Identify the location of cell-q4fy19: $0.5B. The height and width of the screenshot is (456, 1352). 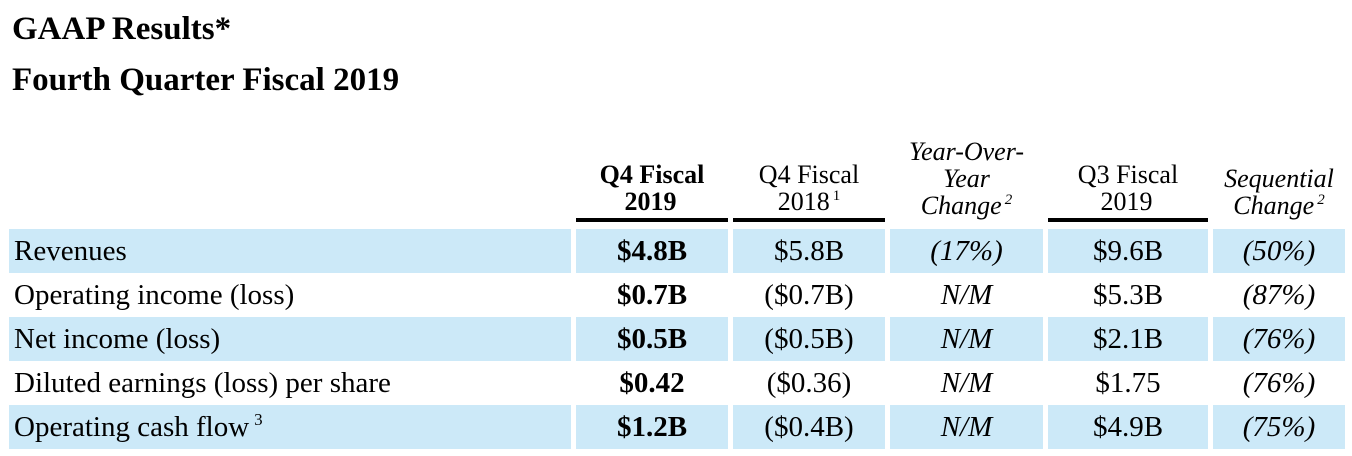
(652, 339).